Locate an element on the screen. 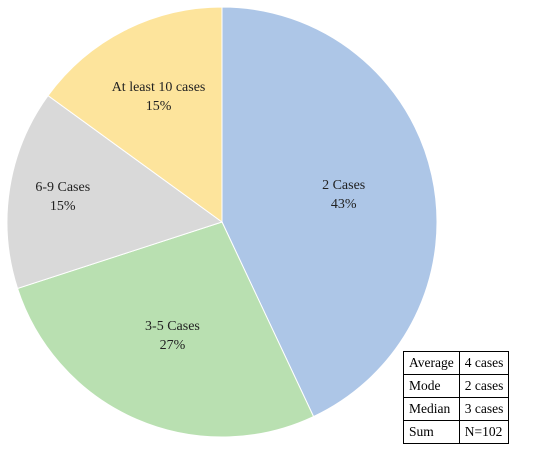 The width and height of the screenshot is (550, 449). table-row: Mode 2 cases is located at coordinates (456, 386).